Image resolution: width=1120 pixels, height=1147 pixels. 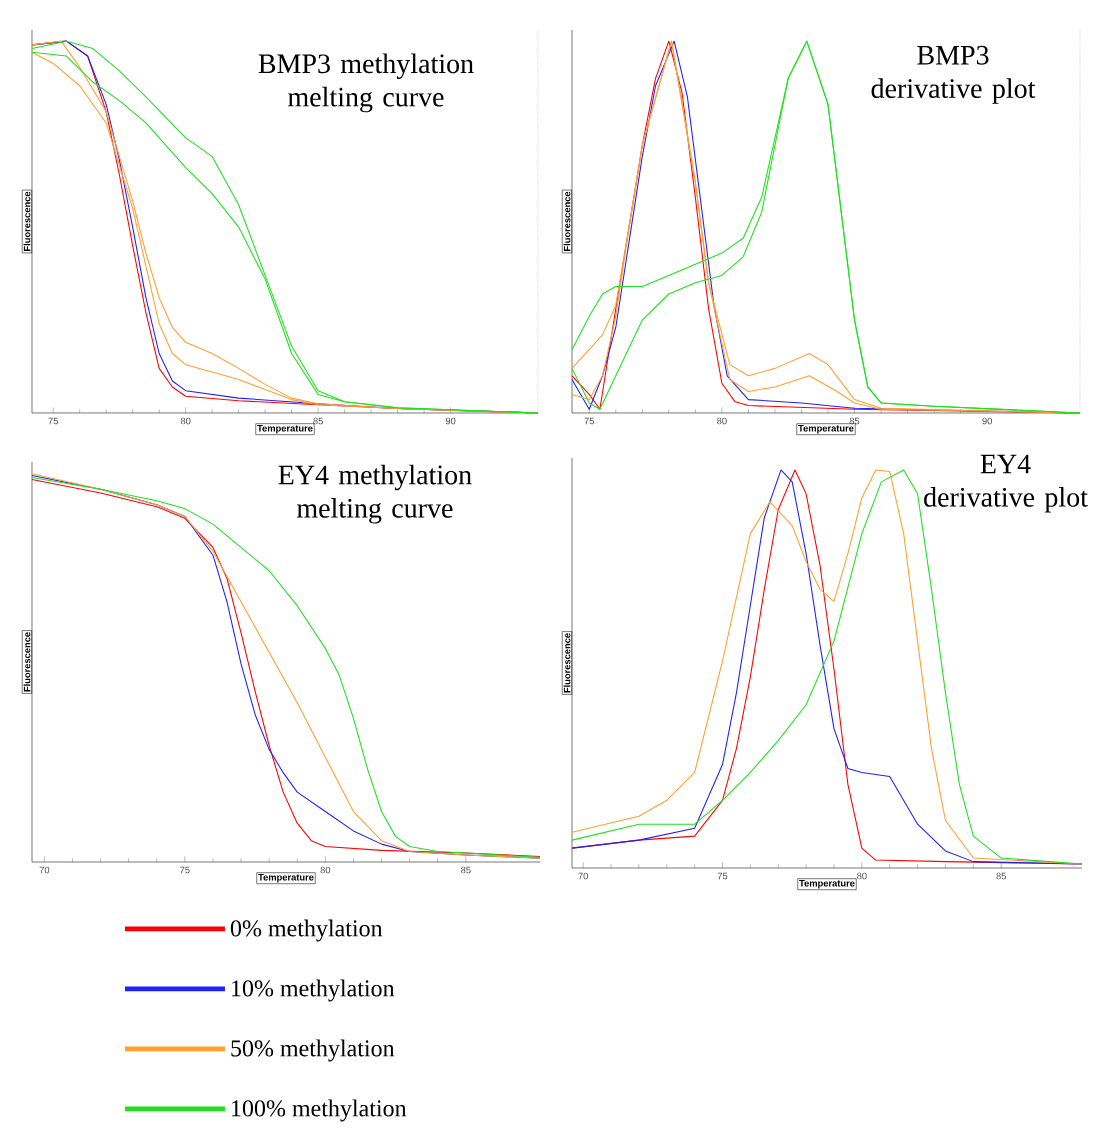 What do you see at coordinates (313, 990) in the screenshot?
I see `legend-label: 10% methylation` at bounding box center [313, 990].